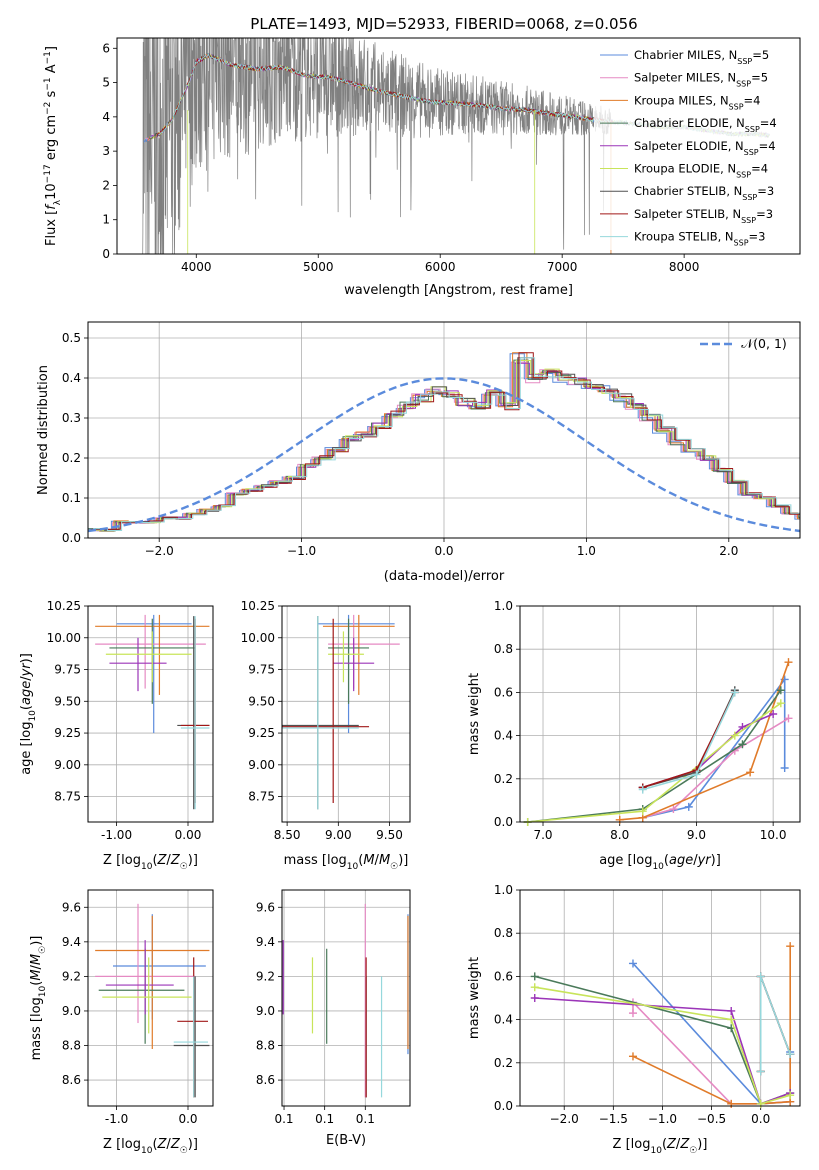 The height and width of the screenshot is (1170, 819). What do you see at coordinates (106, 254) in the screenshot?
I see `y-tick-label: 0` at bounding box center [106, 254].